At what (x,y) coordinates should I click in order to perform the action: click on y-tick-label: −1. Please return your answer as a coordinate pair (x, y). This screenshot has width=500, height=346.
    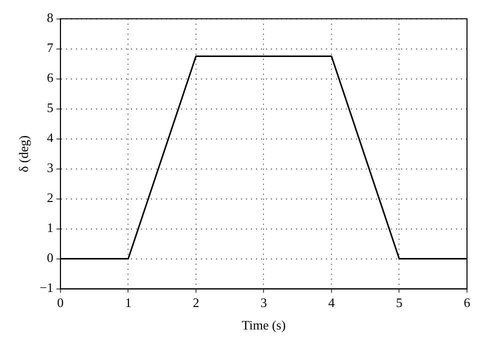
    Looking at the image, I should click on (47, 288).